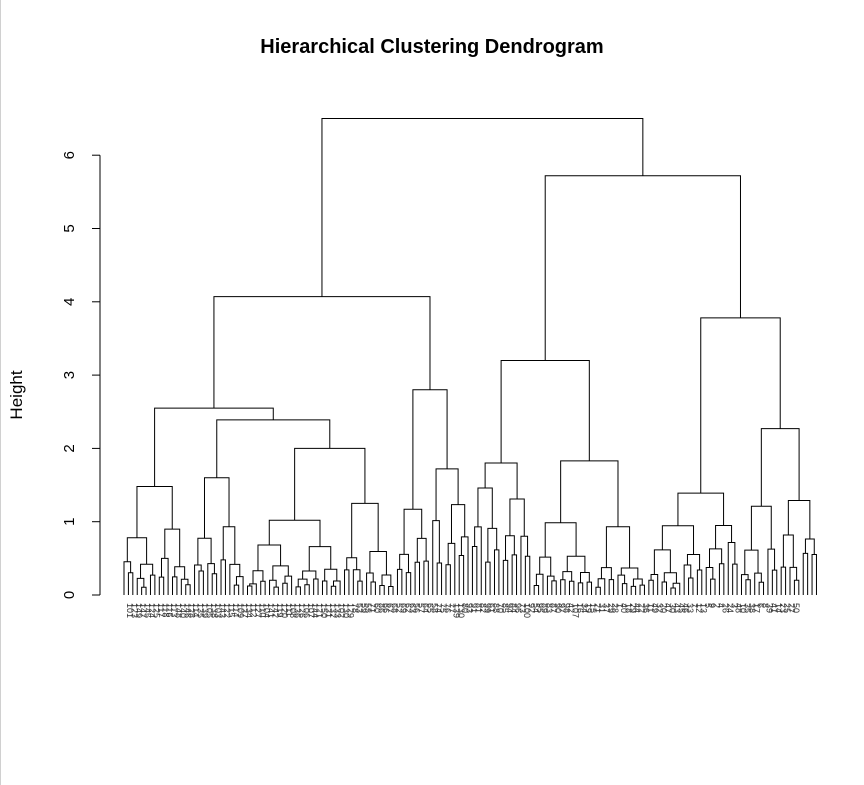  I want to click on leaf-label: 8, so click(765, 605).